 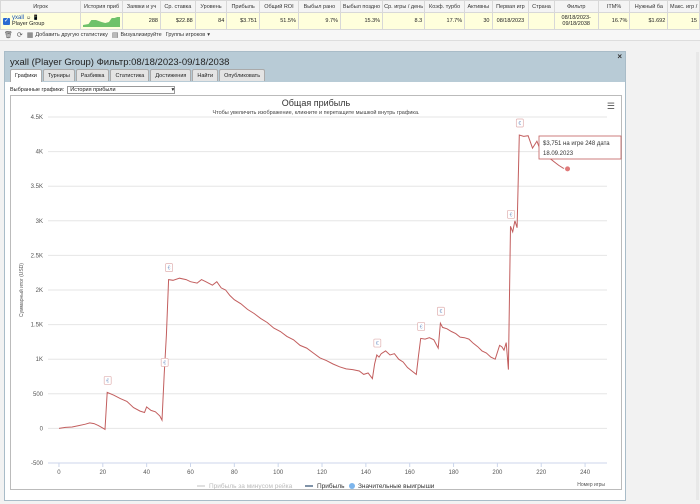 I want to click on tab-3: Статистика, so click(x=130, y=75).